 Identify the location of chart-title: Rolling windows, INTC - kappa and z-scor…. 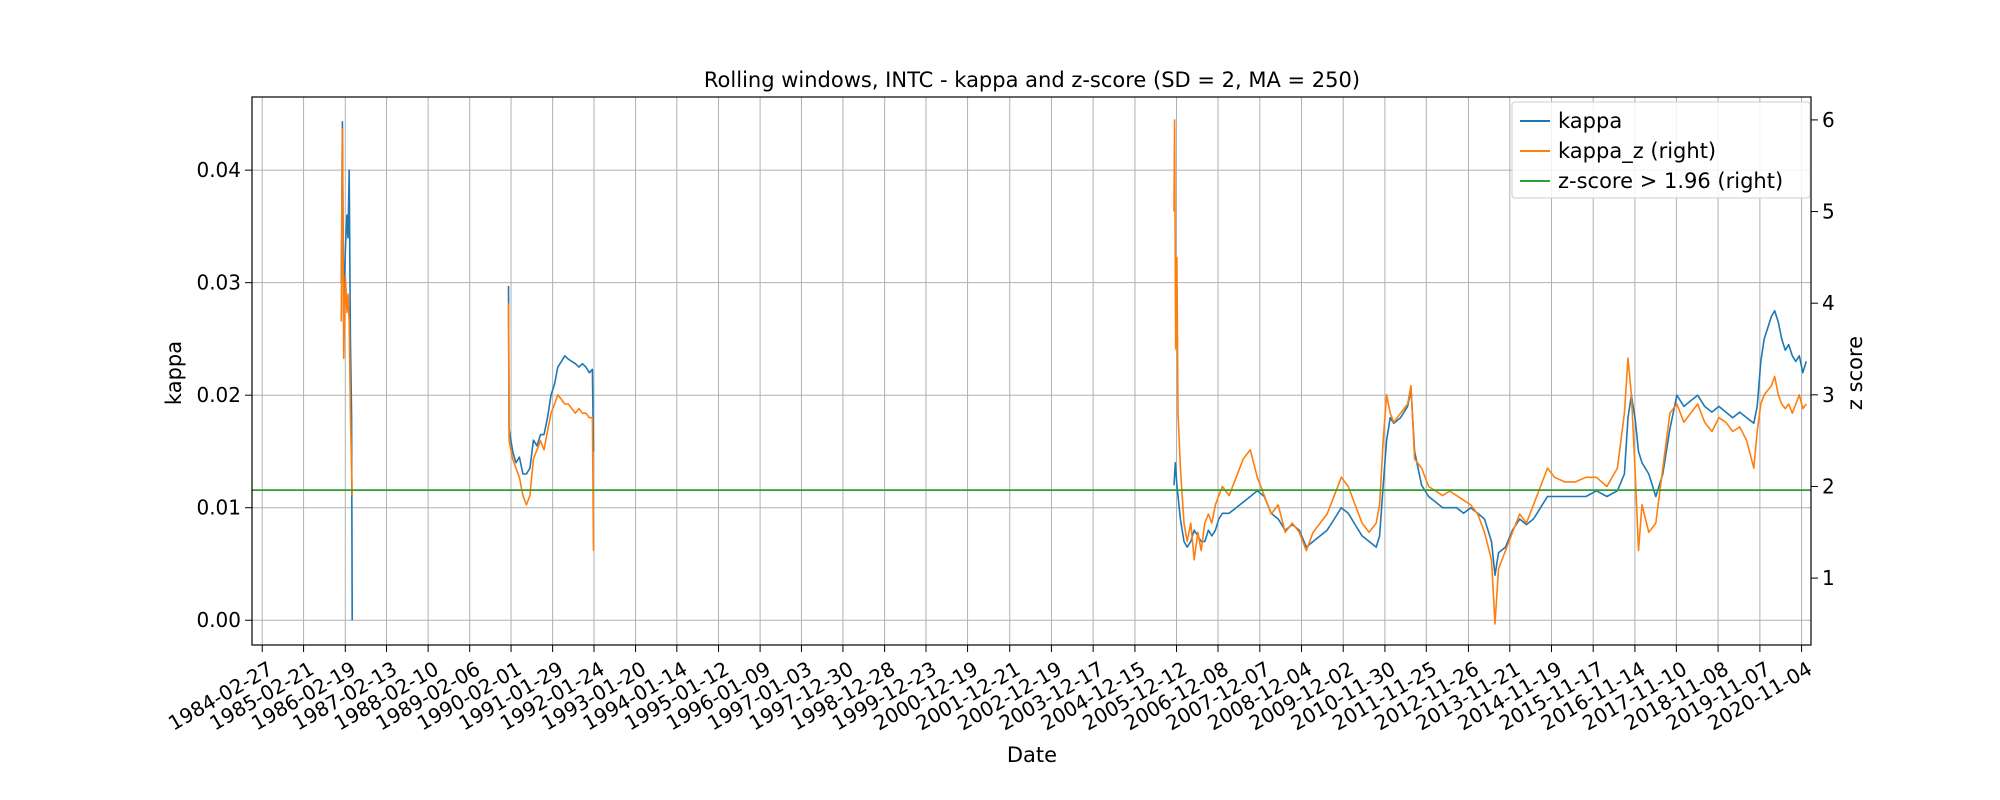
(1032, 80).